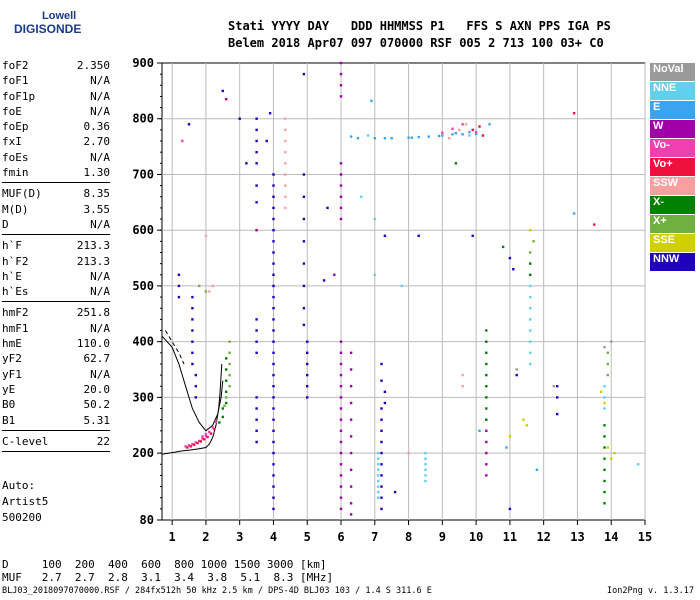  I want to click on param-name: yE, so click(9, 389).